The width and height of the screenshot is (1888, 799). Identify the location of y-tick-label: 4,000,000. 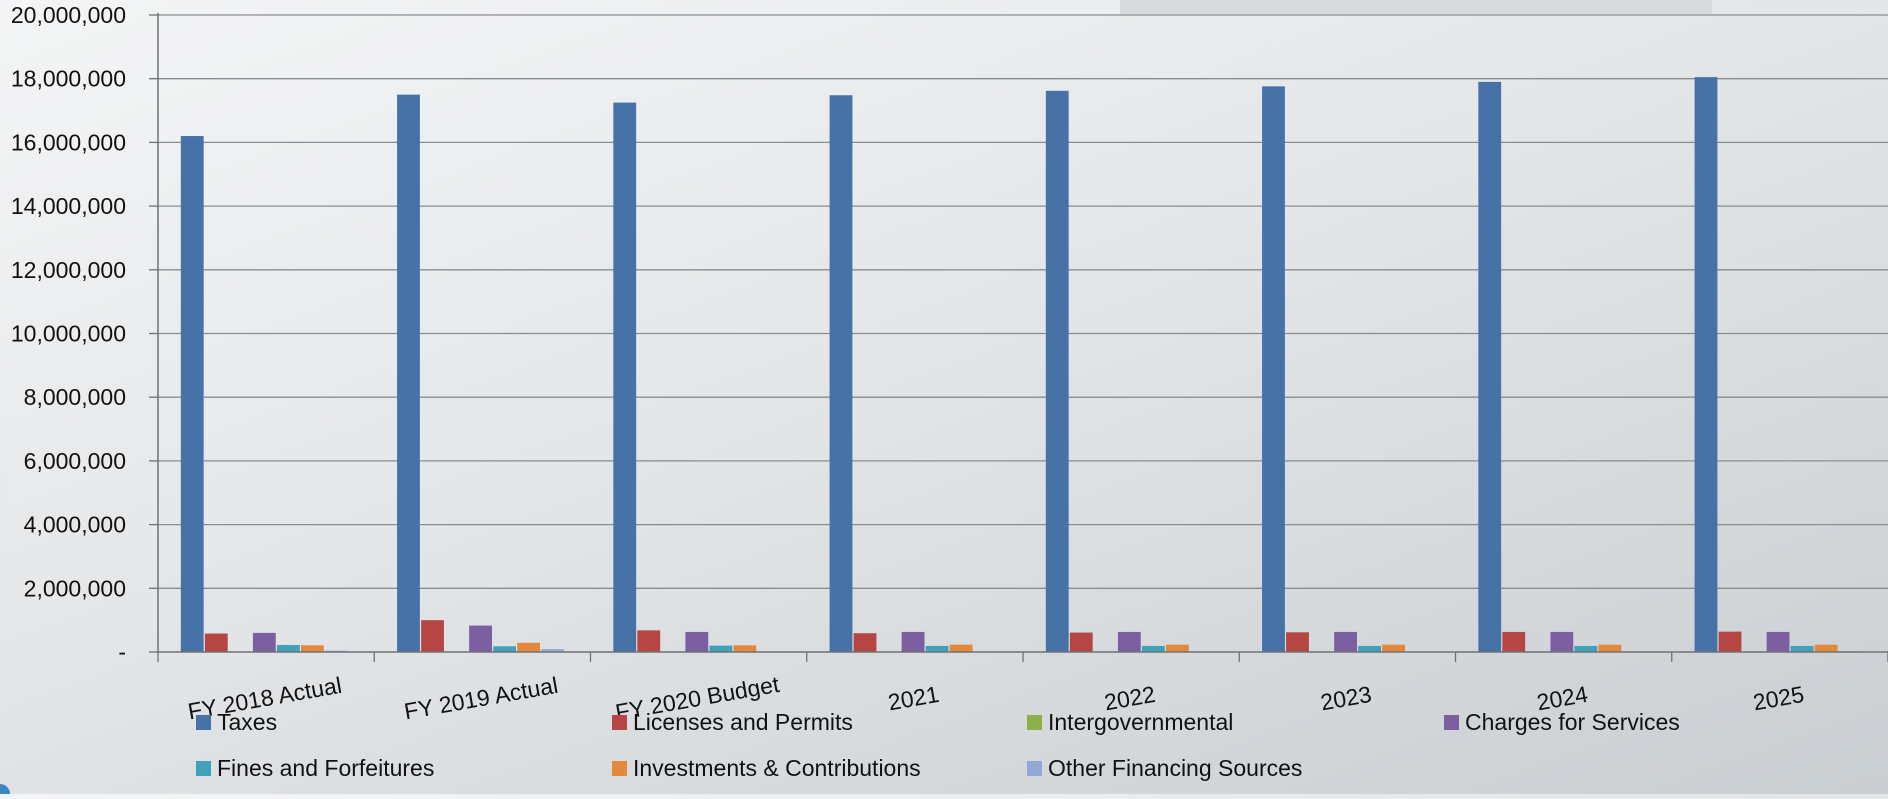
(75, 525).